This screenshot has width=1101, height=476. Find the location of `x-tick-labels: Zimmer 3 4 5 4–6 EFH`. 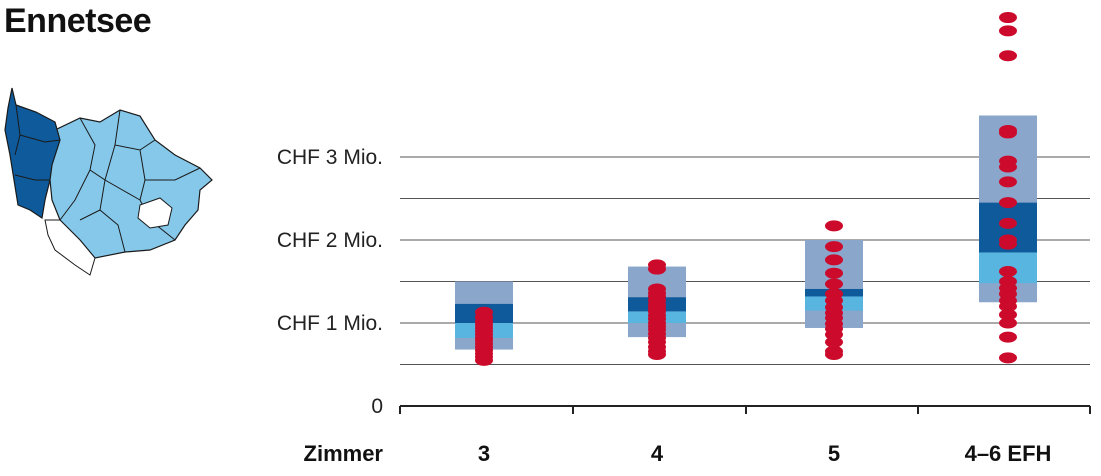

x-tick-labels: Zimmer 3 4 5 4–6 EFH is located at coordinates (678, 453).